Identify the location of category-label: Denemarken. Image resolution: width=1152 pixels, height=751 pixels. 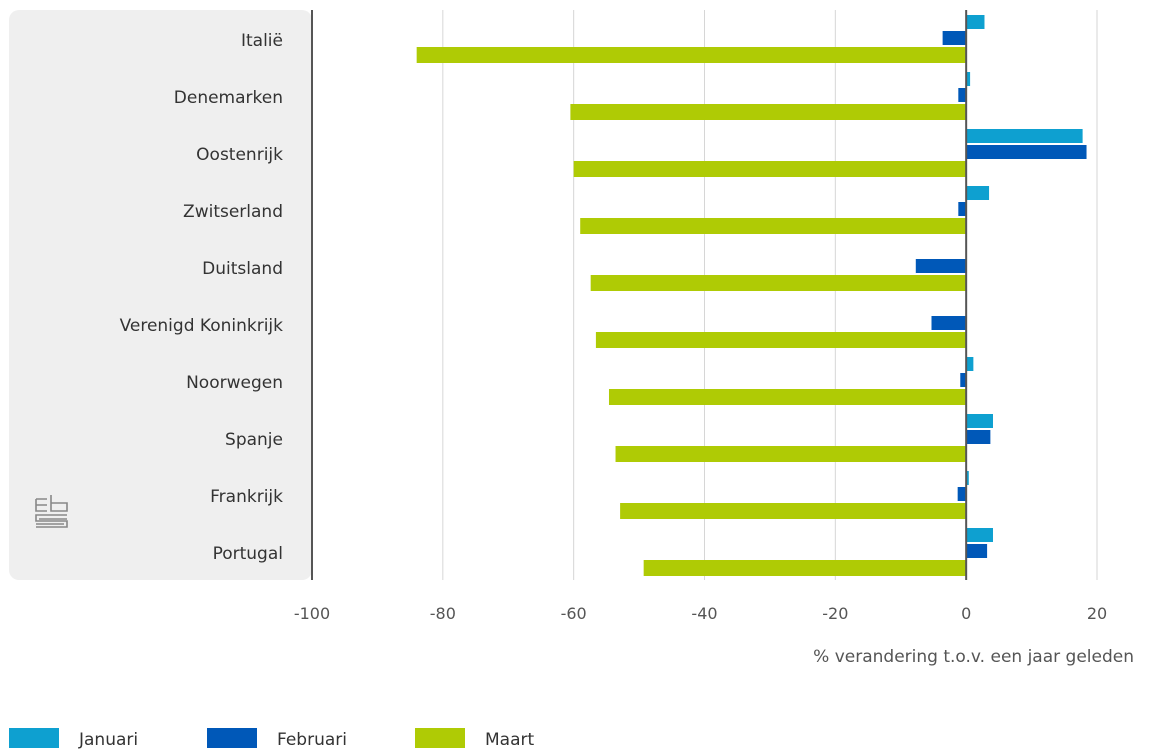
(228, 98).